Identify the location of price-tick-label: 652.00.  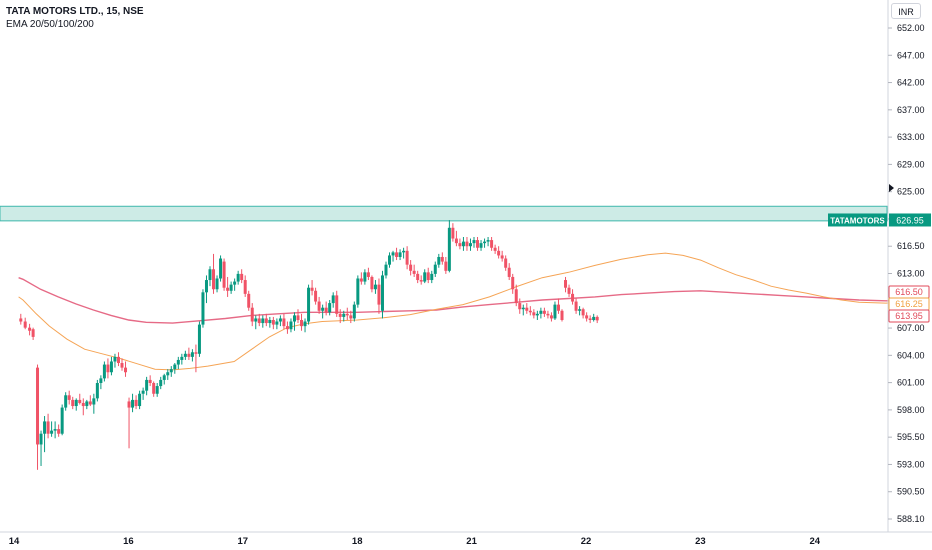
(911, 28).